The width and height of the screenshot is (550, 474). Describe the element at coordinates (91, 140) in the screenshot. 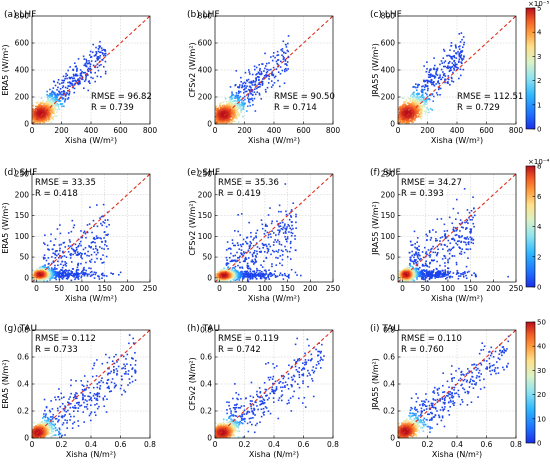

I see `x-axis-label: Xisha (W/m²)` at that location.